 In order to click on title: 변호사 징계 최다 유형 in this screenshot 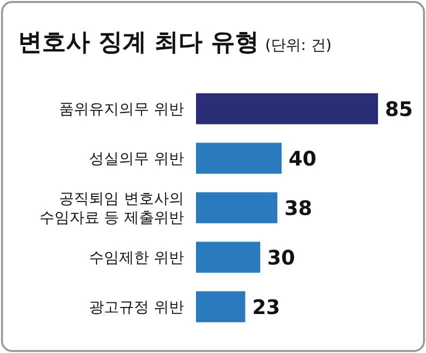, I will do `click(139, 42)`.